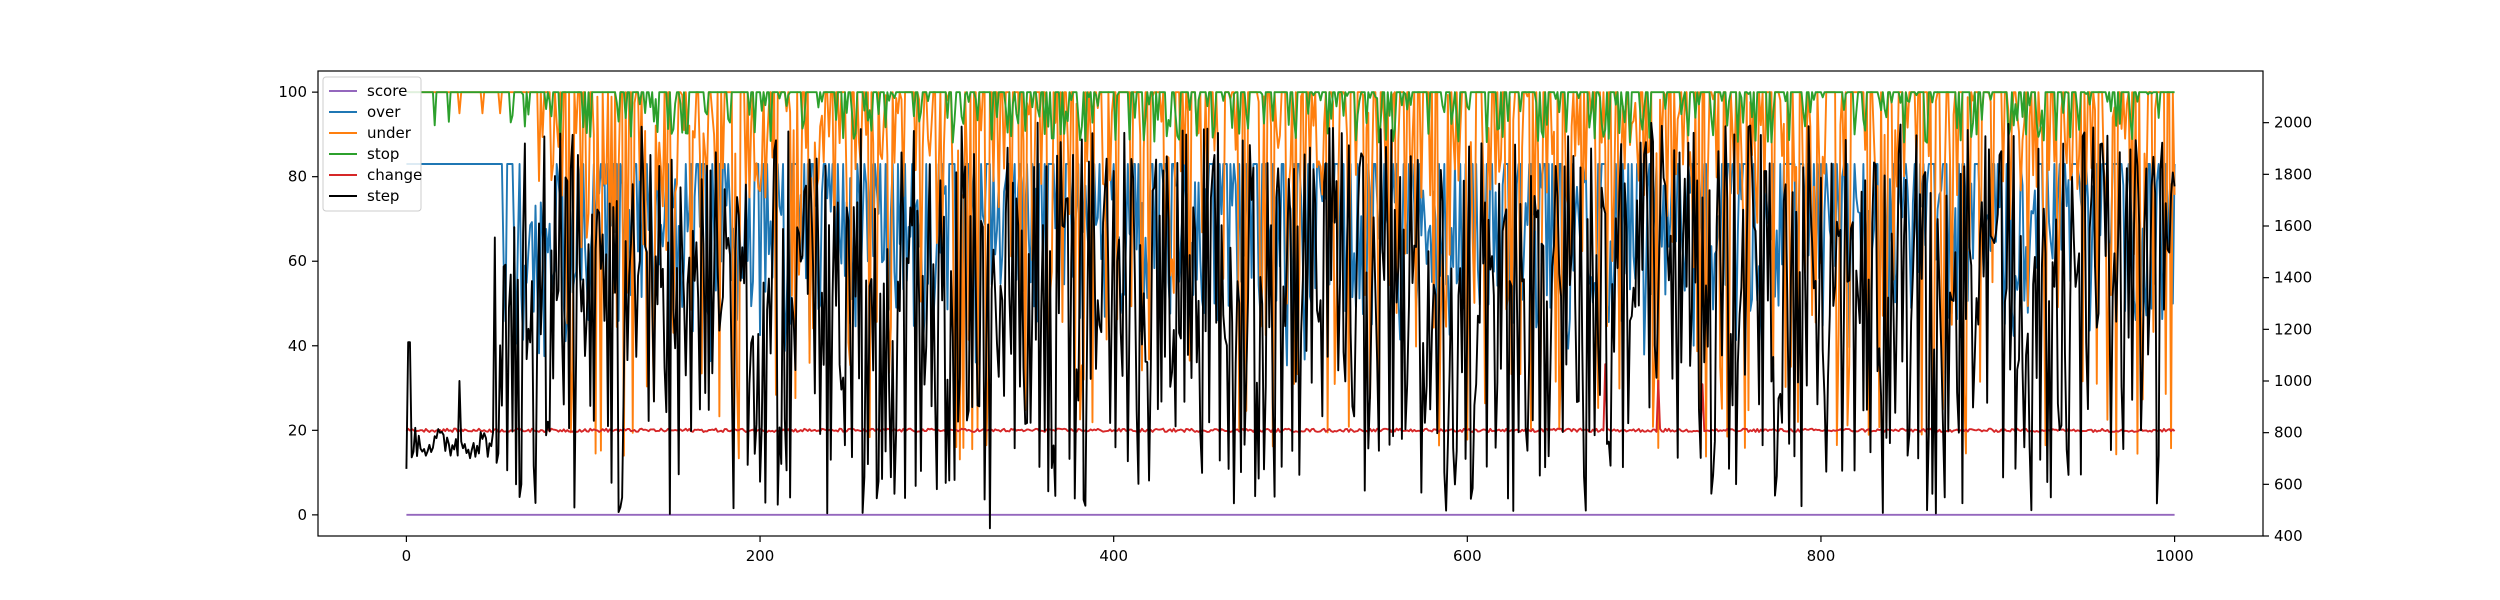 This screenshot has height=600, width=2500. I want to click on y-tick-label: 0, so click(302, 515).